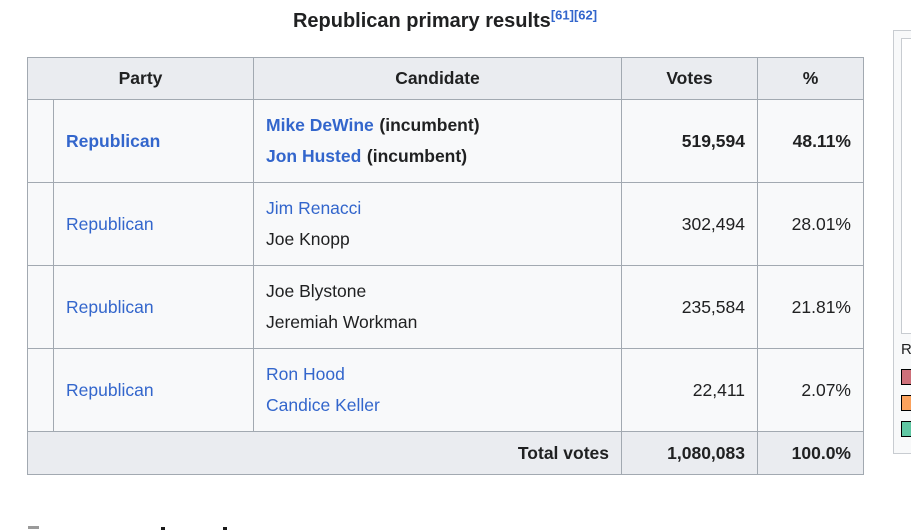  What do you see at coordinates (140, 78) in the screenshot?
I see `header-party: Party` at bounding box center [140, 78].